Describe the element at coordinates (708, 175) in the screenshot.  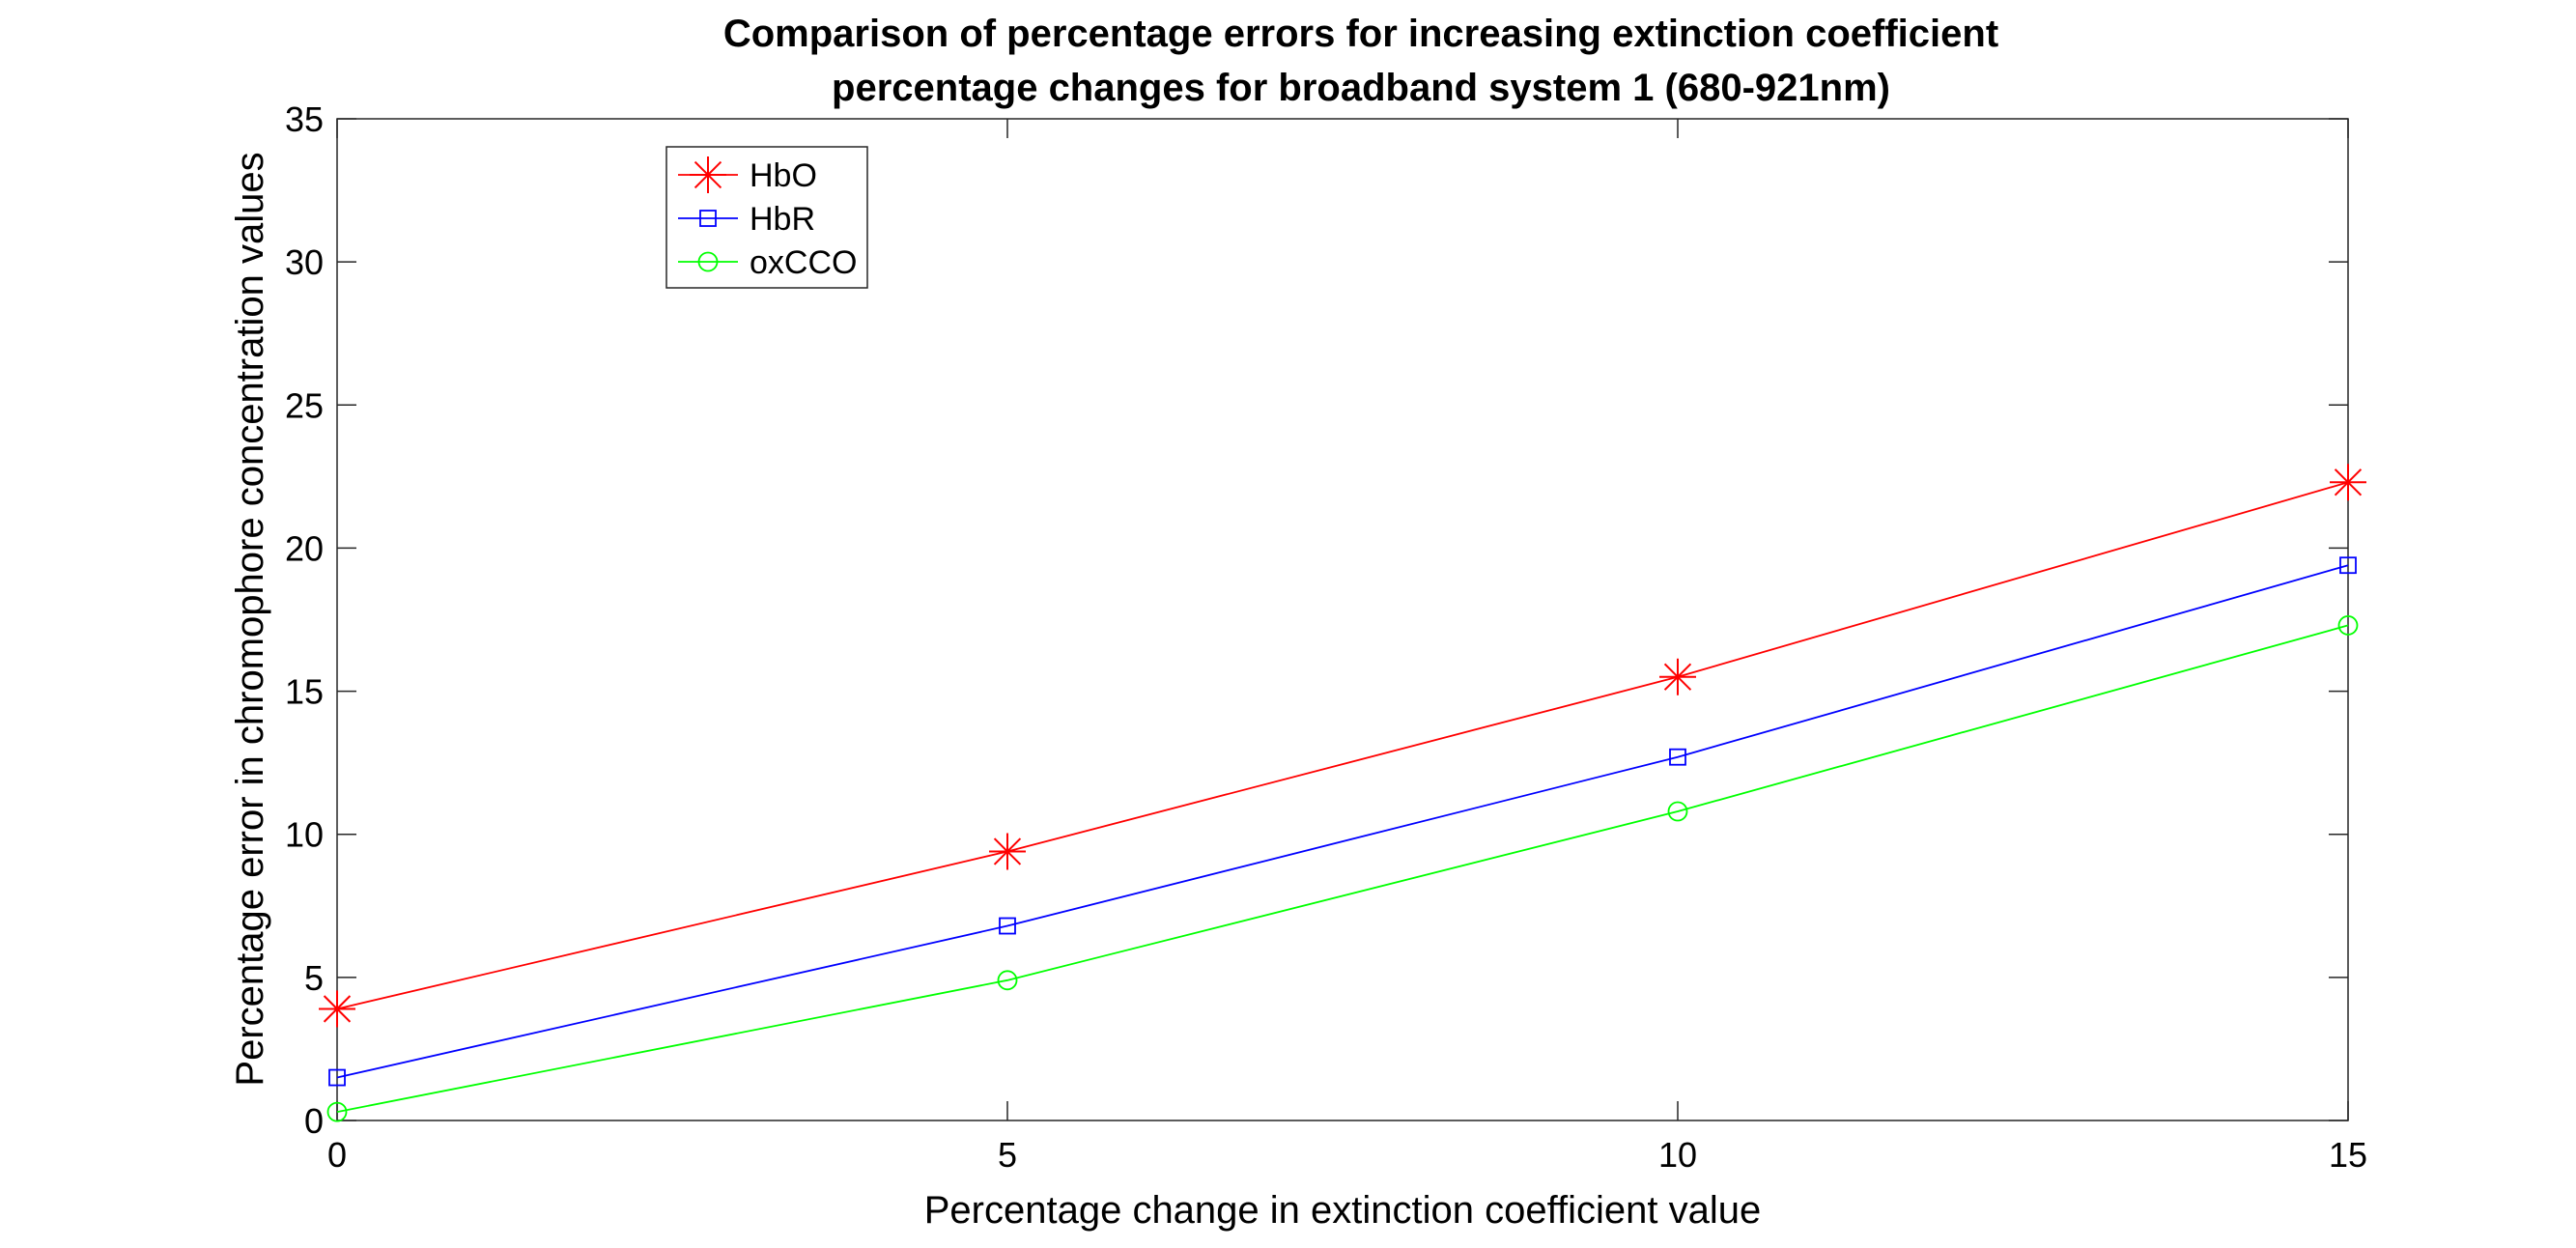
I see `legend-marker-hbo` at that location.